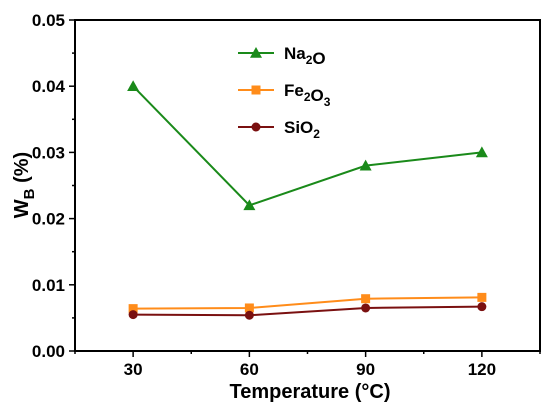 The image size is (550, 410). What do you see at coordinates (279, 129) in the screenshot?
I see `legend-item: SiO2` at bounding box center [279, 129].